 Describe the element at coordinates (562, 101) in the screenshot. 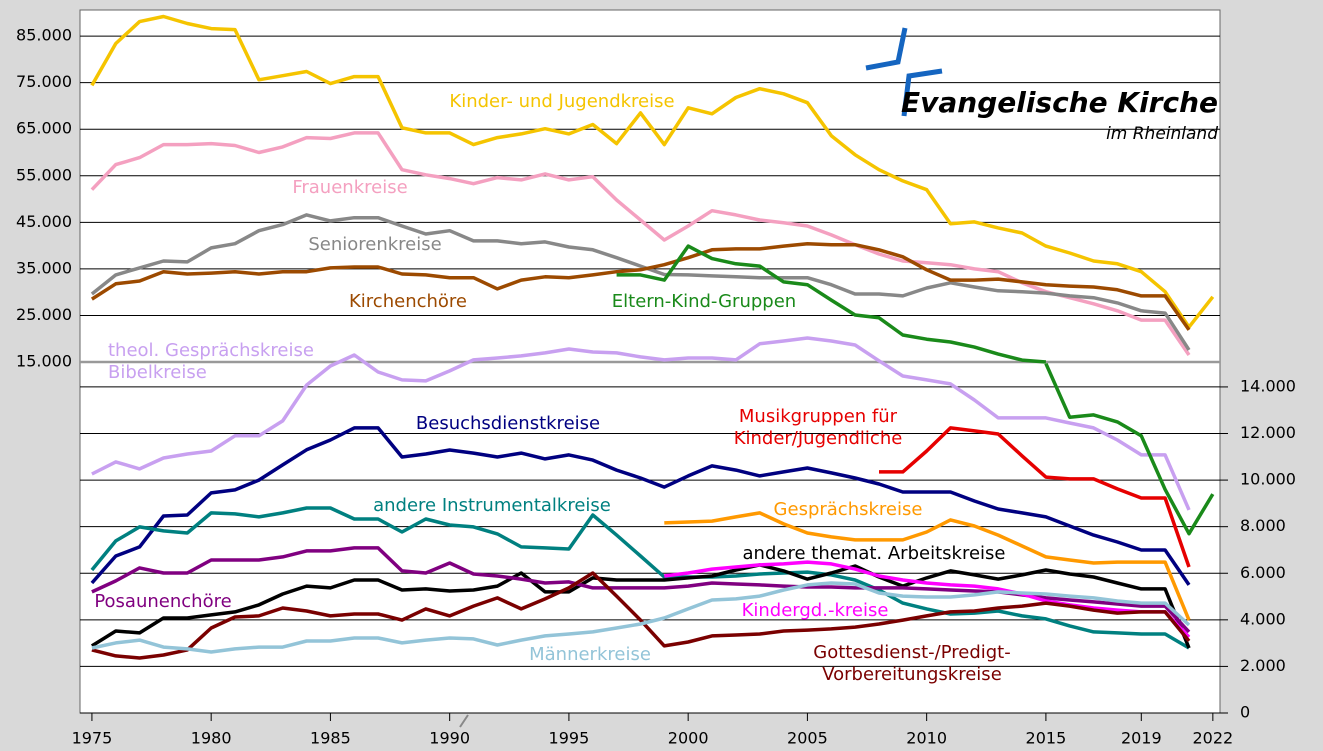

I see `series-label: Kinder- und Jugendkreise` at that location.